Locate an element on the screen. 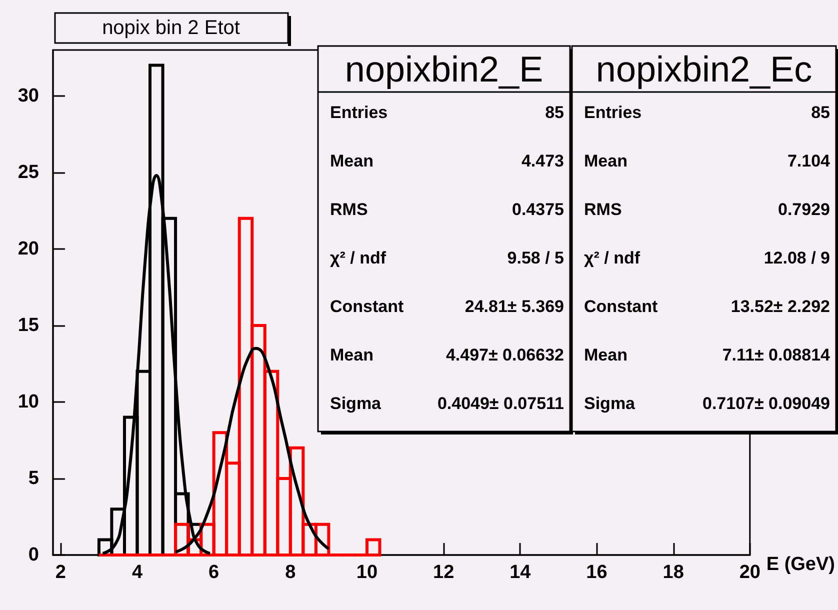  x-tick-label: 12 is located at coordinates (443, 572).